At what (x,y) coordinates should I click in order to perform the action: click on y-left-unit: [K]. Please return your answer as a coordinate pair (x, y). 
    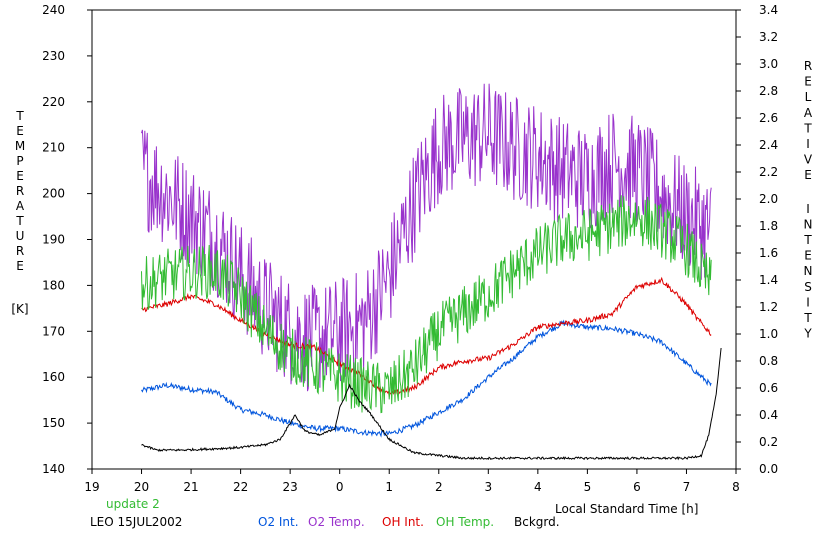
    Looking at the image, I should click on (19, 309).